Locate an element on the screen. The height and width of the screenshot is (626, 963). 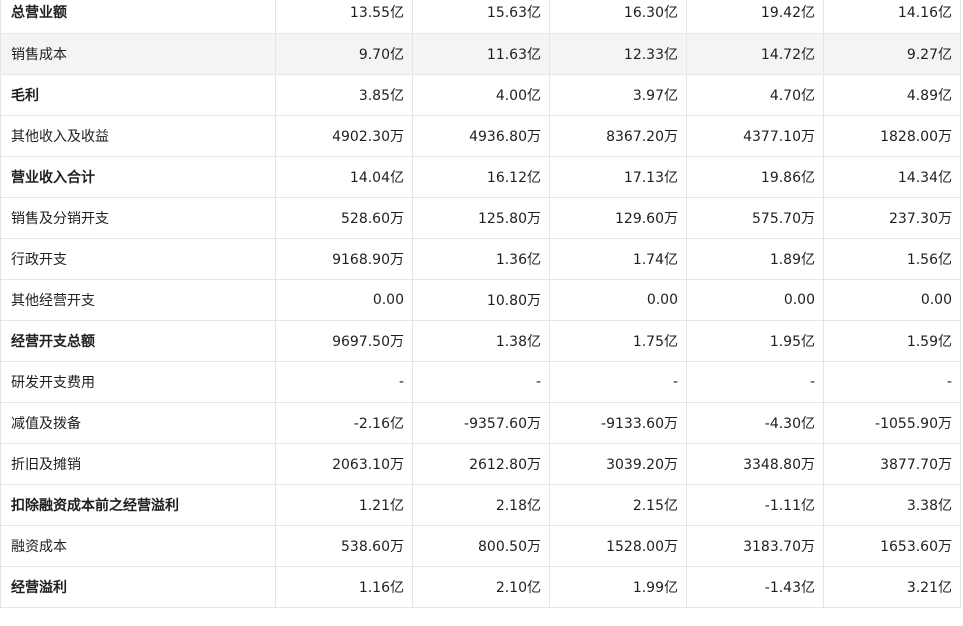
row-label: 其他经营开支 is located at coordinates (138, 300).